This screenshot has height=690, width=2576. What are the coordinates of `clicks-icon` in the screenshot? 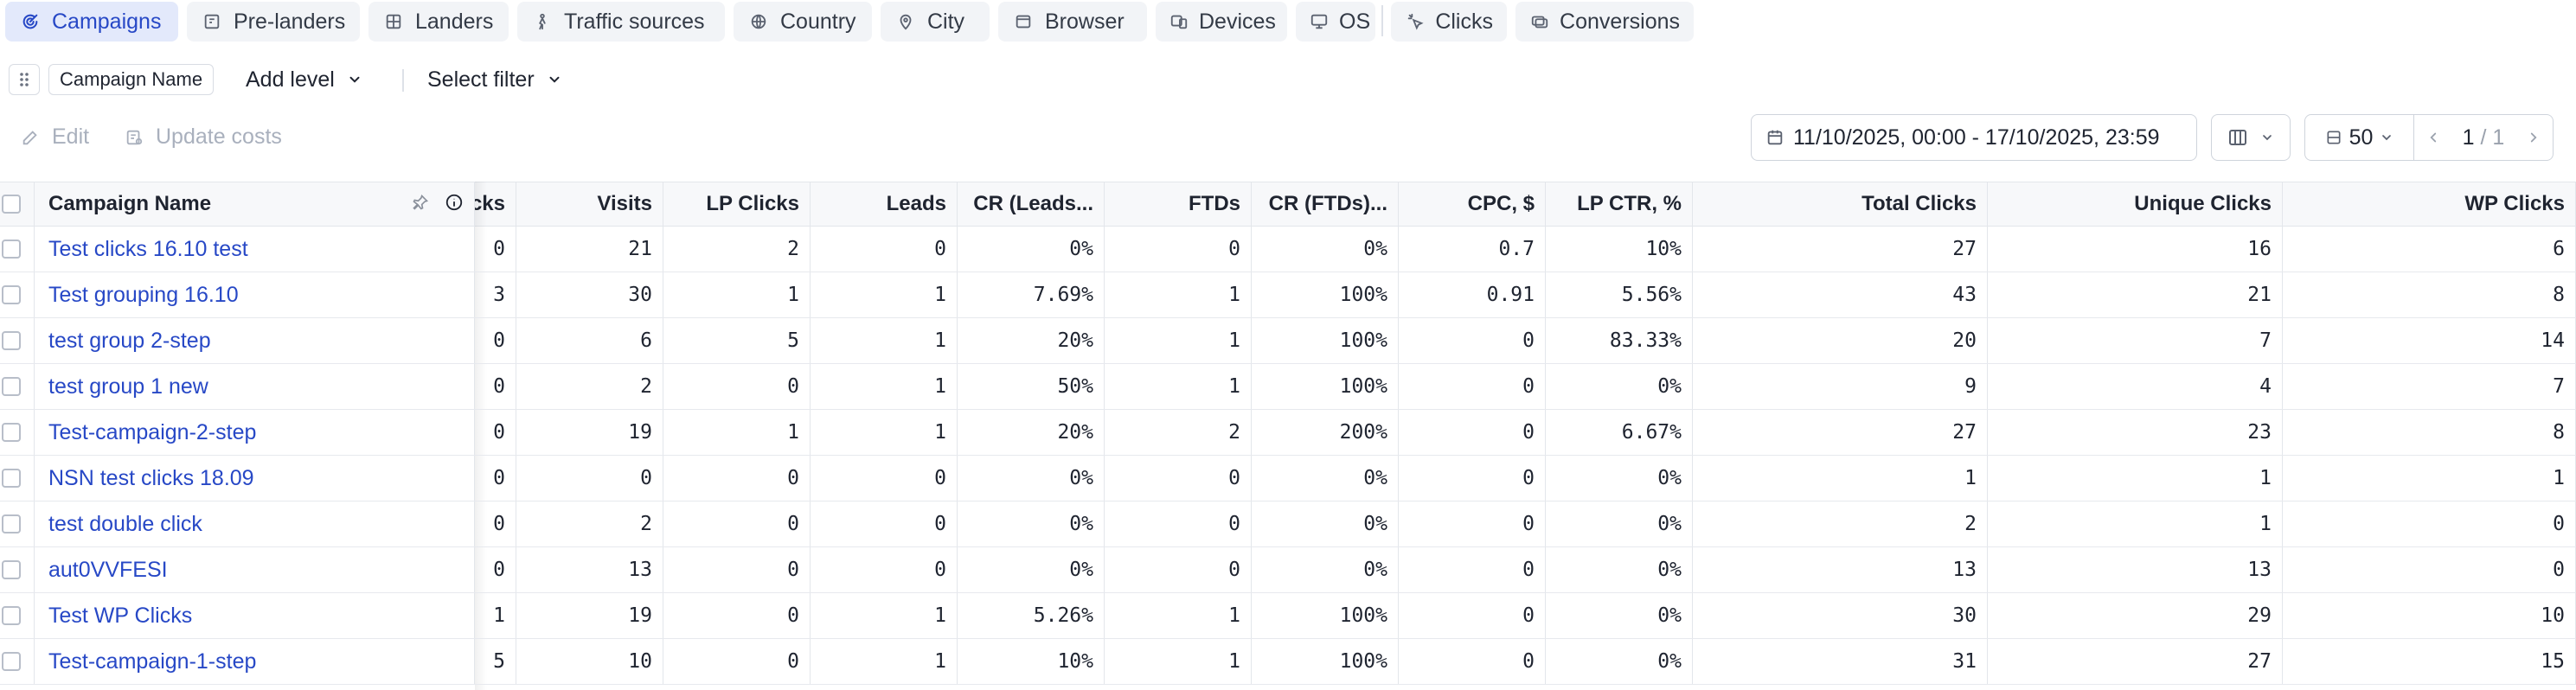 It's located at (1415, 21).